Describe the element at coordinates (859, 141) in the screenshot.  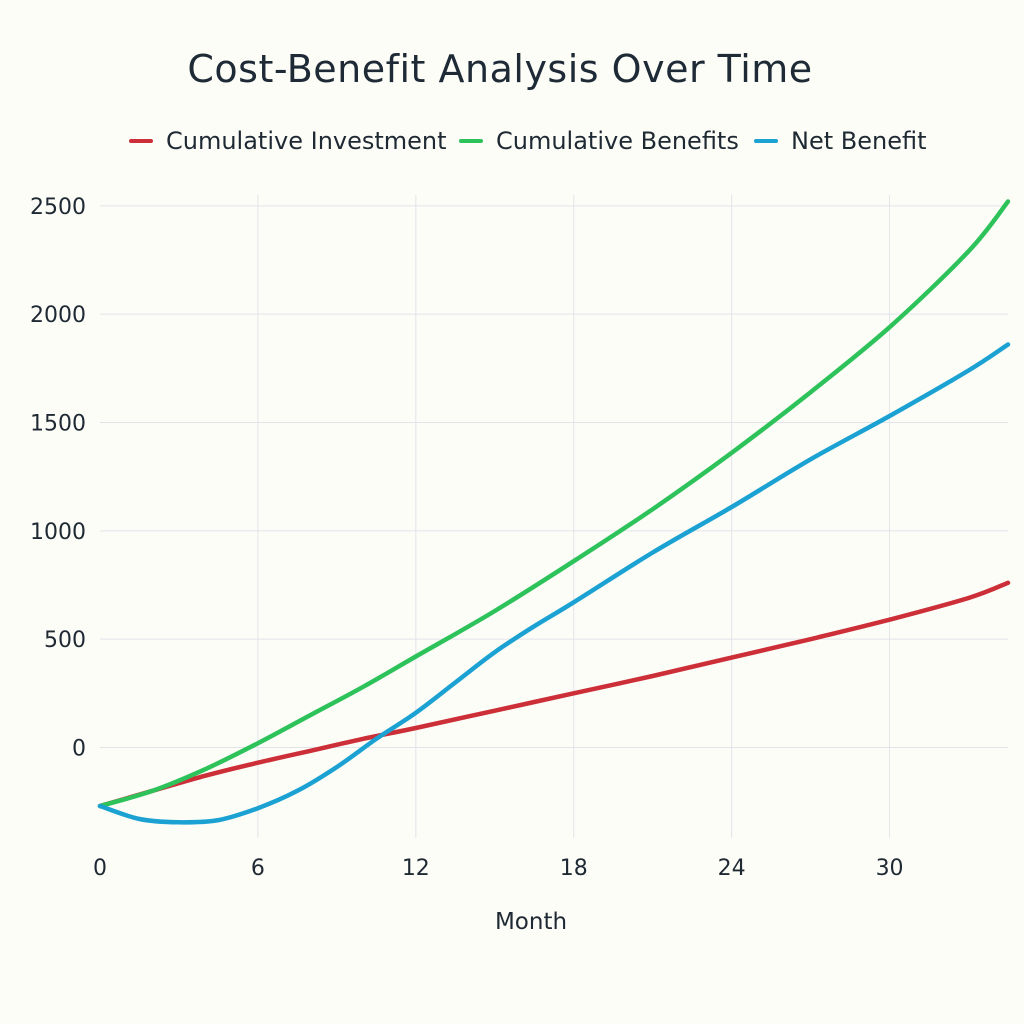
I see `legend-label: Net Benefit` at that location.